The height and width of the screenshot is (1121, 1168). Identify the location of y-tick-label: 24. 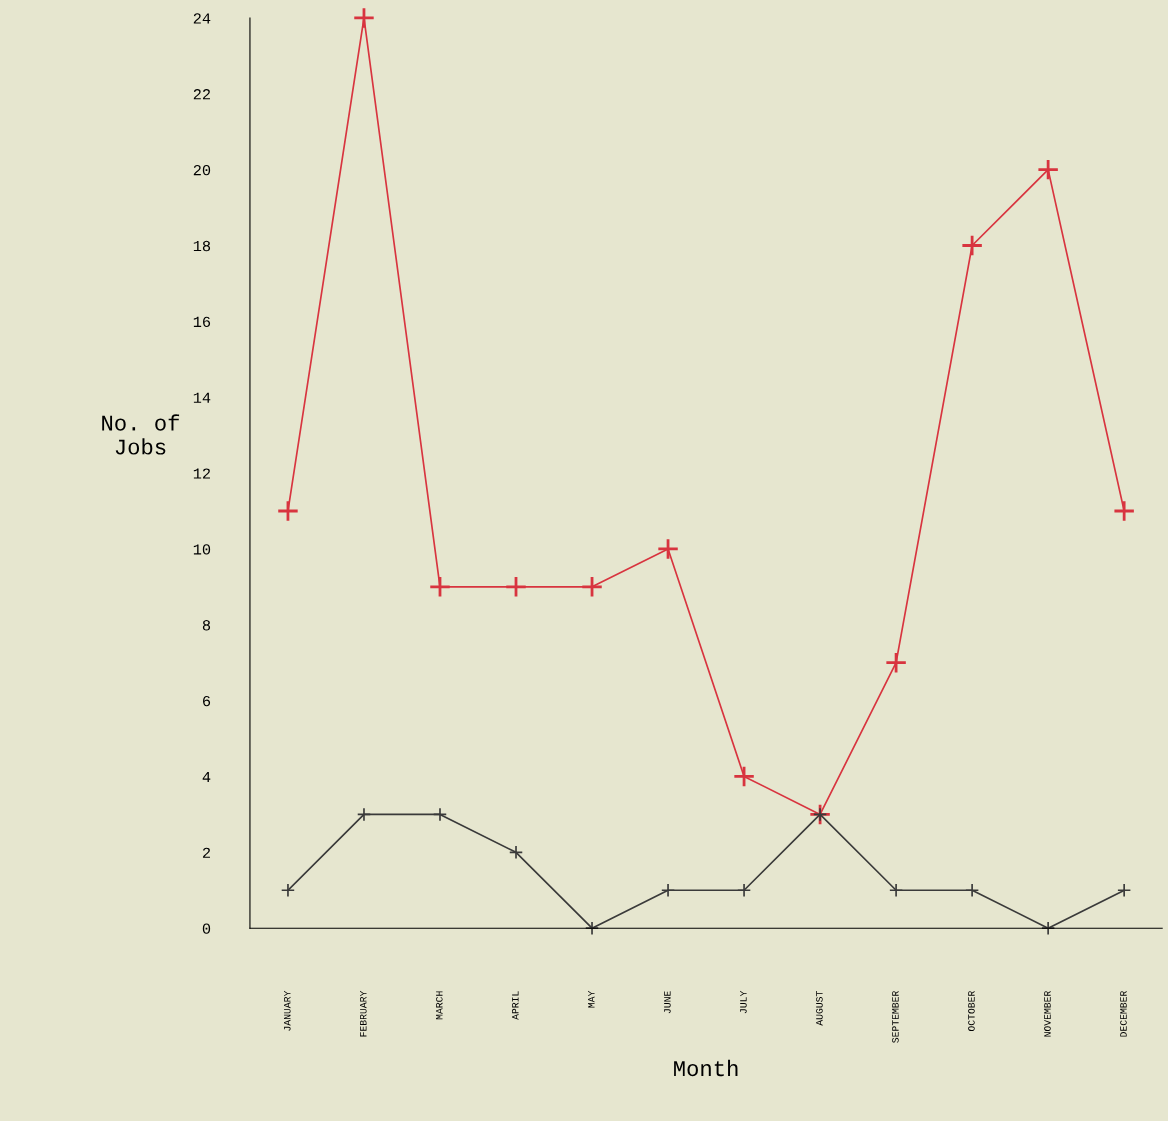
(202, 18).